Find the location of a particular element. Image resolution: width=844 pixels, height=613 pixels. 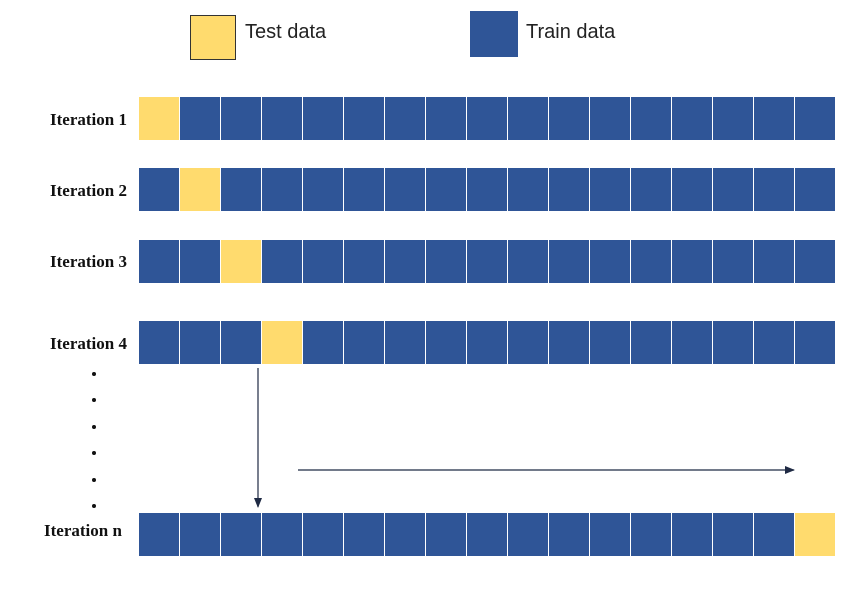

iteration-n-label: Iteration n is located at coordinates (83, 530).